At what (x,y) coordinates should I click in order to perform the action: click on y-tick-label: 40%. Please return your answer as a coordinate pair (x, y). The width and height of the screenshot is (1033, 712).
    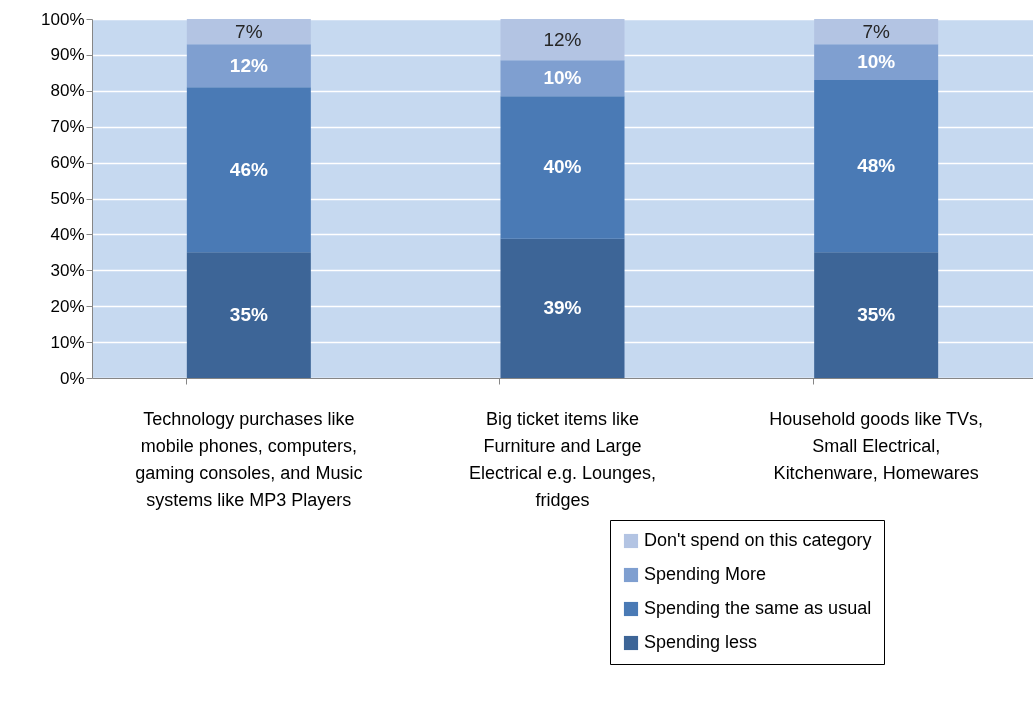
    Looking at the image, I should click on (67, 234).